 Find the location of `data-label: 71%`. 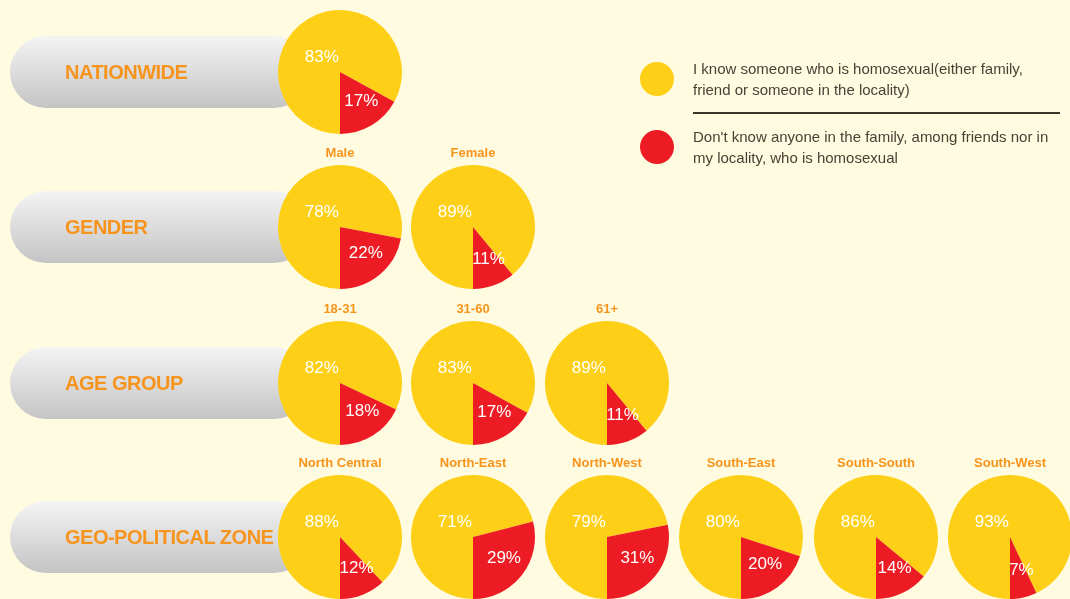

data-label: 71% is located at coordinates (454, 521).